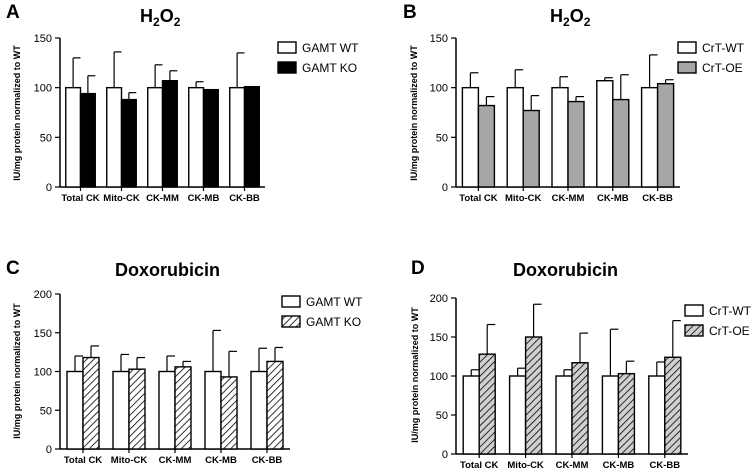 The width and height of the screenshot is (756, 468). What do you see at coordinates (13, 12) in the screenshot?
I see `panel-label: A` at bounding box center [13, 12].